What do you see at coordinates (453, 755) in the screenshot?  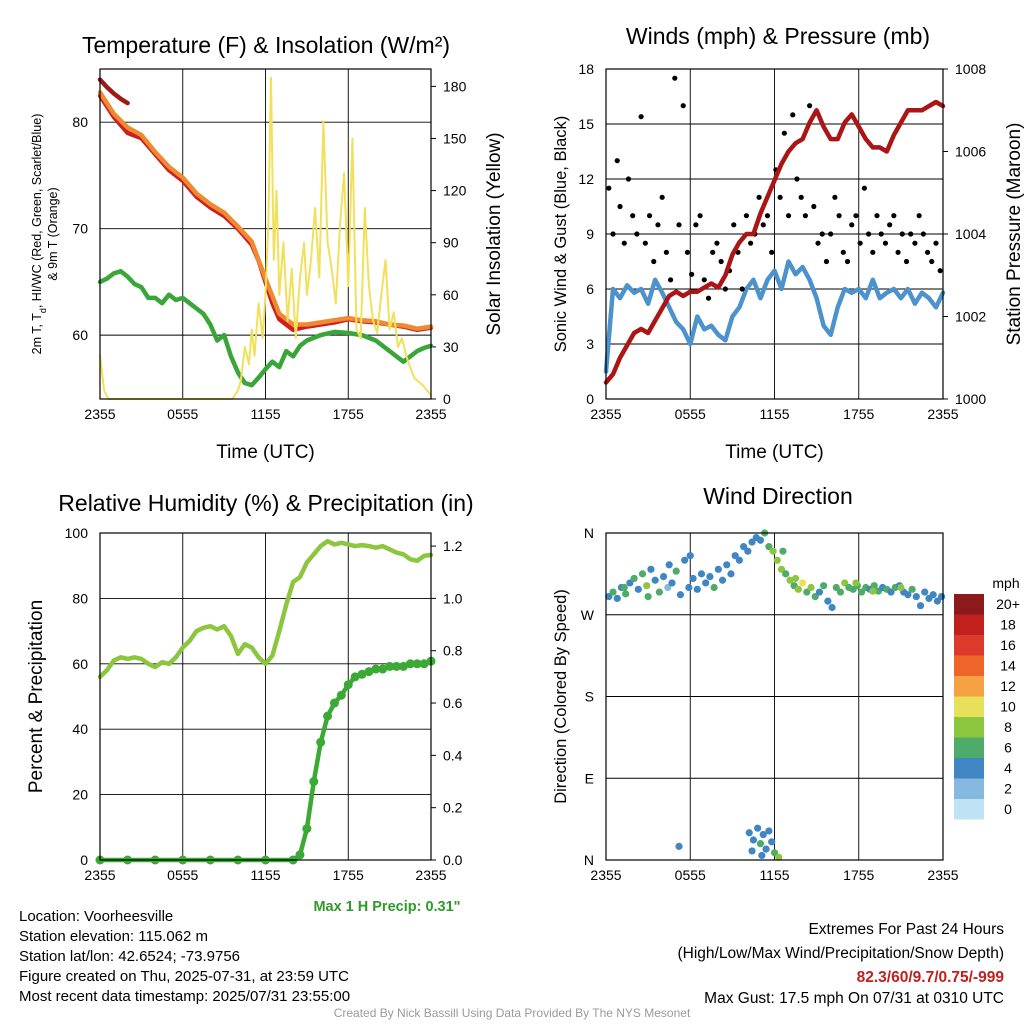 I see `y-tick-label-right: 0.4` at bounding box center [453, 755].